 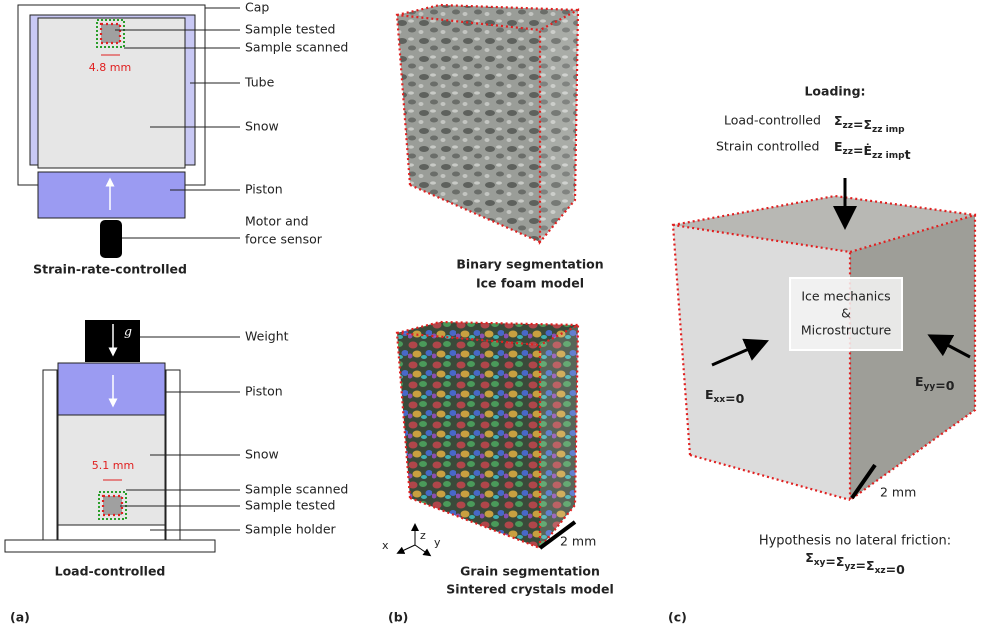 I want to click on panel-label: (a), so click(x=20, y=617).